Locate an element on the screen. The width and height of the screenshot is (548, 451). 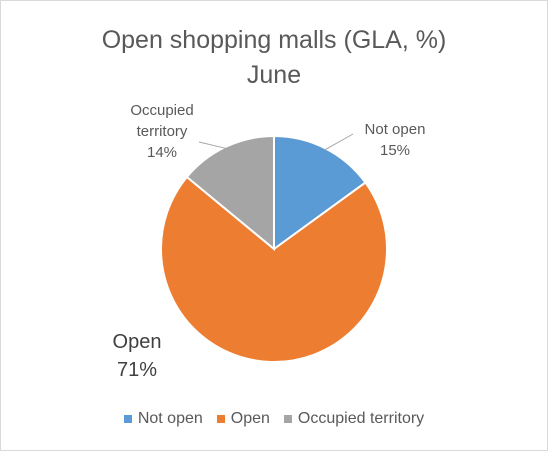
data-label-not-open: Not open 15% is located at coordinates (395, 140).